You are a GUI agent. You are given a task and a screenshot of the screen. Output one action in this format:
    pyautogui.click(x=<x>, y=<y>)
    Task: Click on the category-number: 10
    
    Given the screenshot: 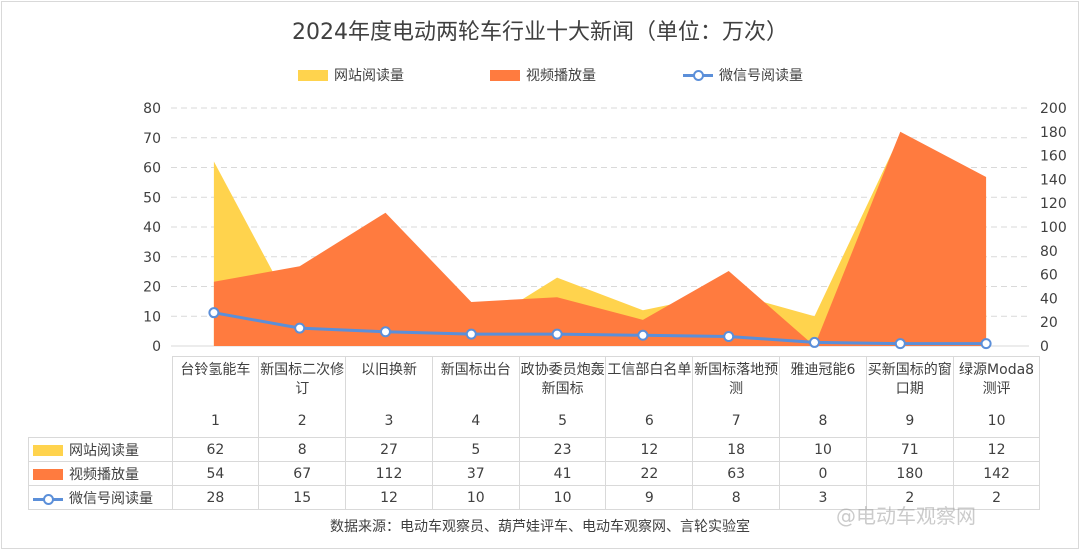 What is the action you would take?
    pyautogui.click(x=996, y=421)
    